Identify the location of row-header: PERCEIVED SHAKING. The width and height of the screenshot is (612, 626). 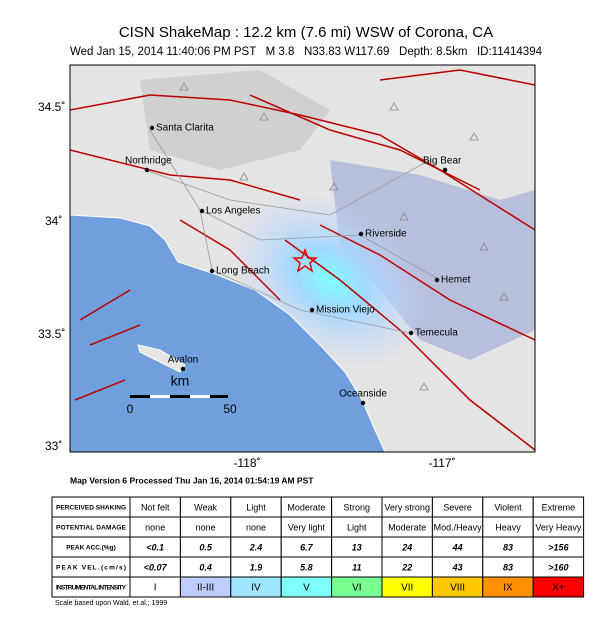
(91, 508).